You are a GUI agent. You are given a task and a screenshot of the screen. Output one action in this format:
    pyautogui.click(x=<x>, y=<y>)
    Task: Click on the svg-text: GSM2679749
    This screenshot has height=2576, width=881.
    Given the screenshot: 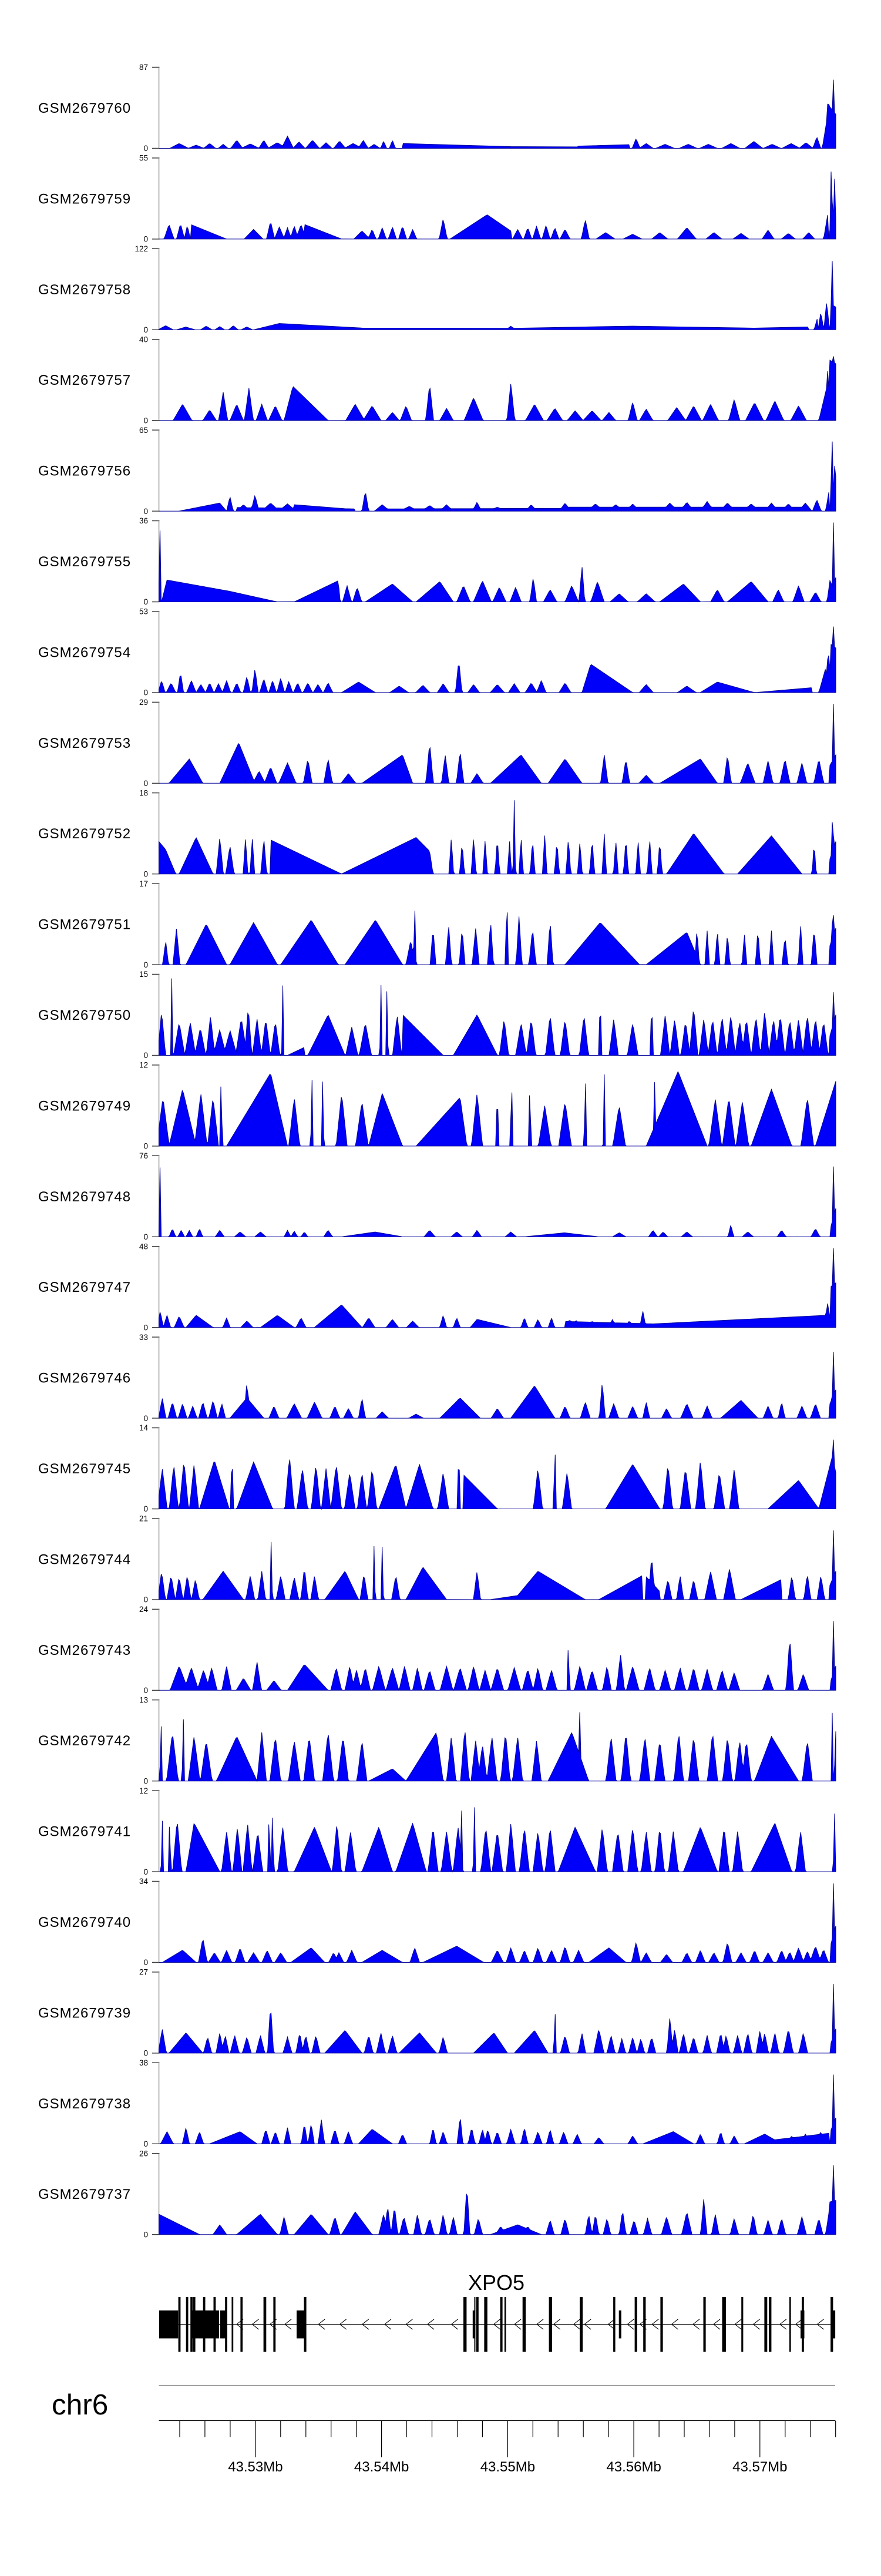 What is the action you would take?
    pyautogui.click(x=85, y=1106)
    